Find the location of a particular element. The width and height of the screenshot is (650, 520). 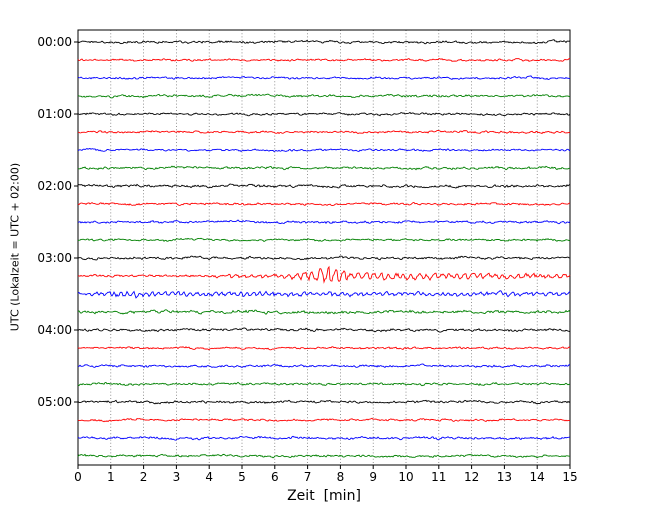

x-axis-label: Zeit [min] is located at coordinates (324, 496).